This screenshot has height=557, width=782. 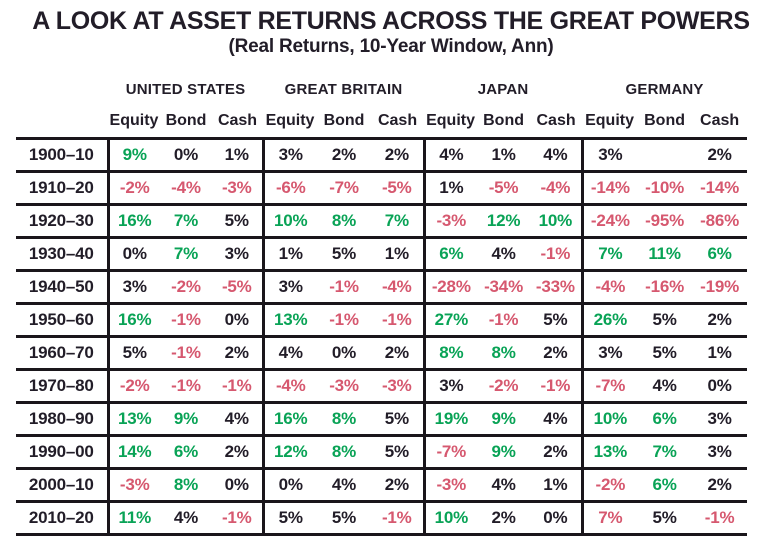 What do you see at coordinates (133, 518) in the screenshot?
I see `return-cell: 11%` at bounding box center [133, 518].